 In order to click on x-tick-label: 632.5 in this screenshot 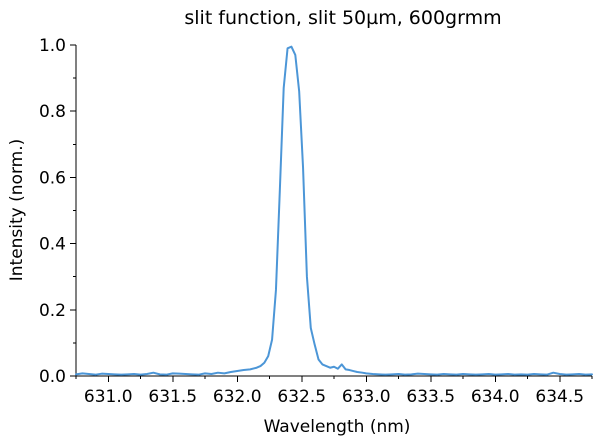, I will do `click(301, 397)`.